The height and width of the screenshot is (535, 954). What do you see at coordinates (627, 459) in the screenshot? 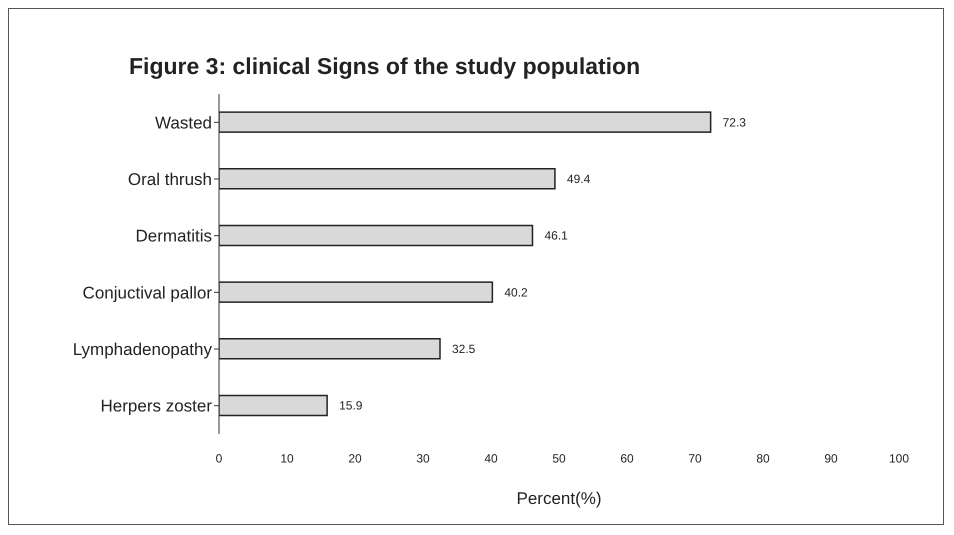
I see `x-tick-label: 60` at bounding box center [627, 459].